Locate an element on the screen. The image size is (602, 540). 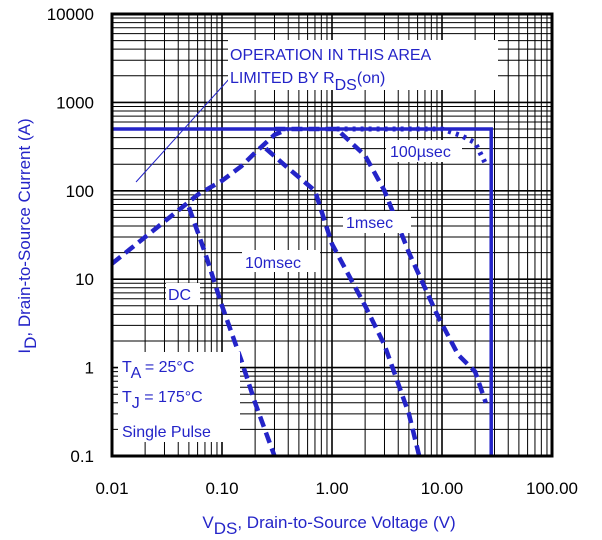
y-tick-label: 1000 is located at coordinates (75, 102).